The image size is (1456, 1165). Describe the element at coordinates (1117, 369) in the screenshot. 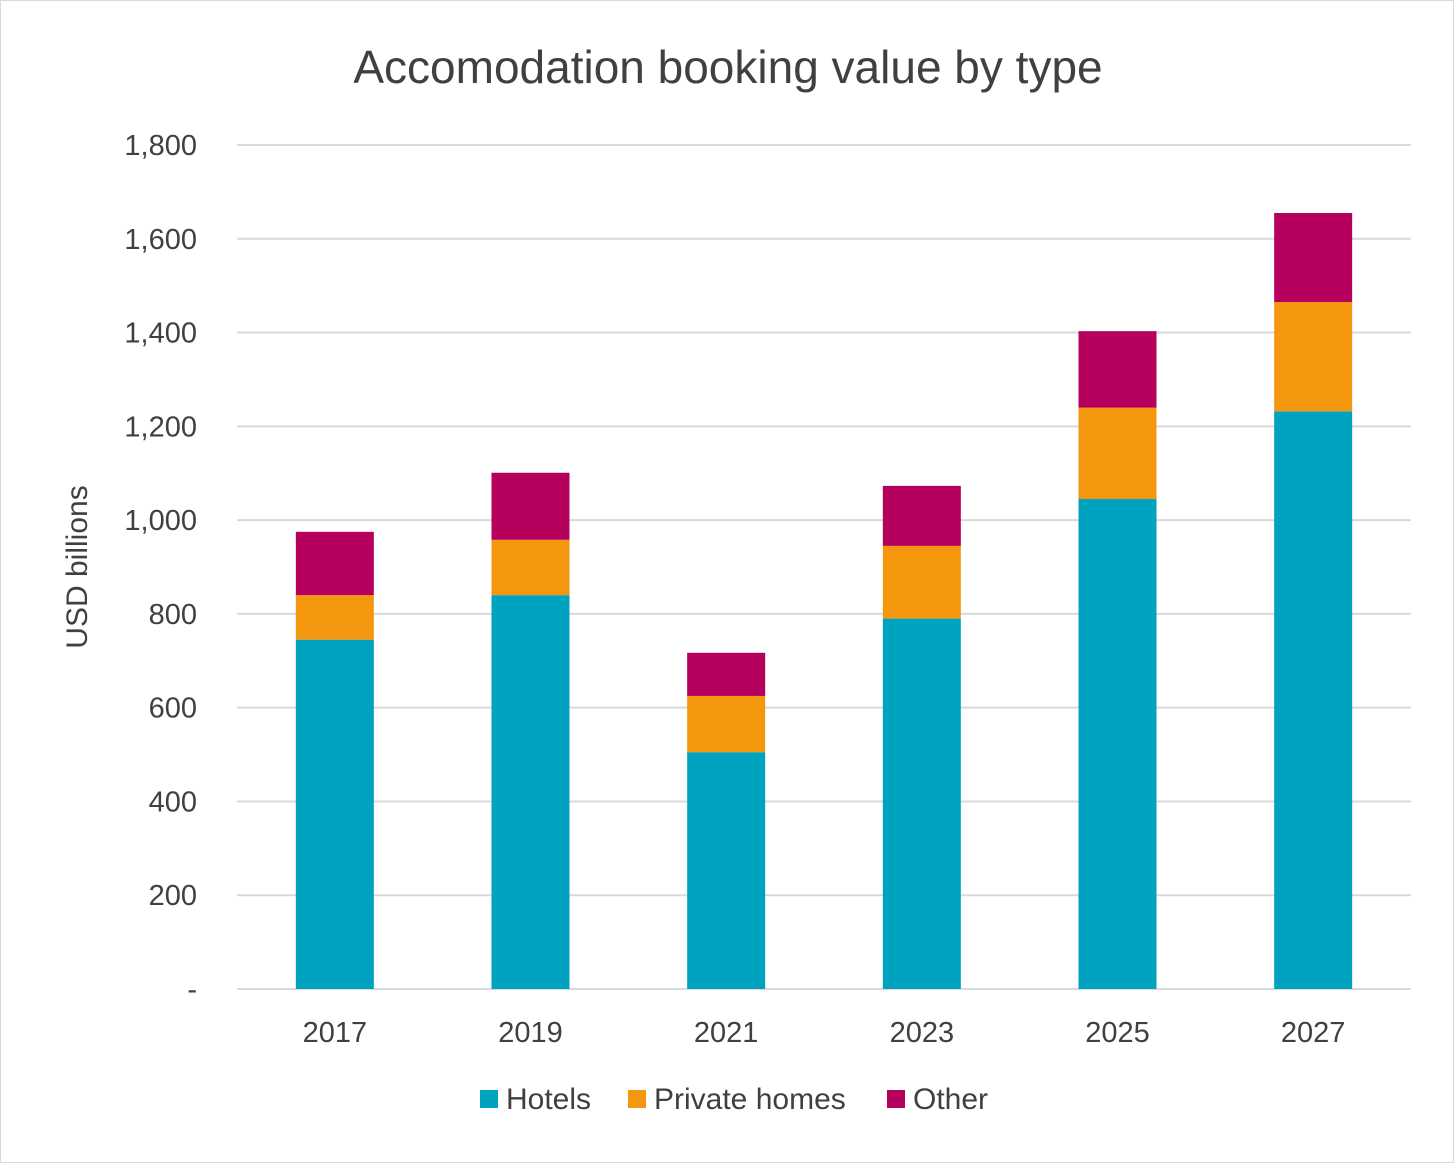

I see `bar-other-2025` at that location.